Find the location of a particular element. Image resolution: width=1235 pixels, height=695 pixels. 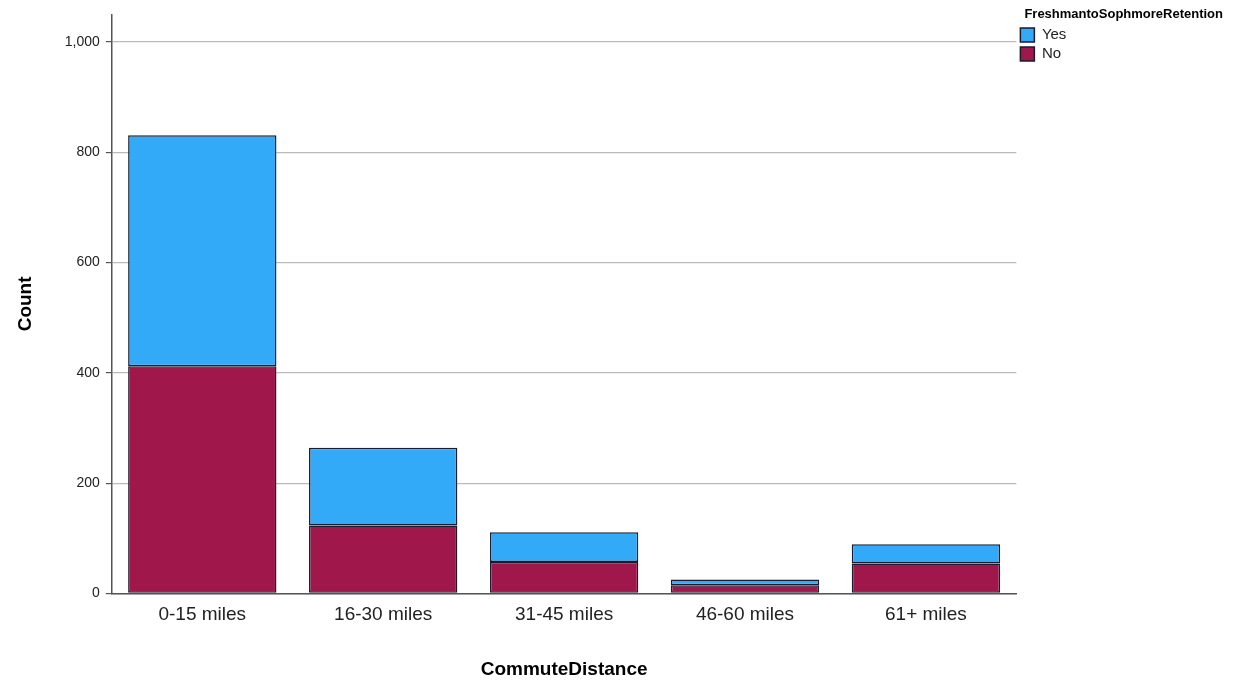

x-tick-label: 0-15 miles is located at coordinates (202, 614).